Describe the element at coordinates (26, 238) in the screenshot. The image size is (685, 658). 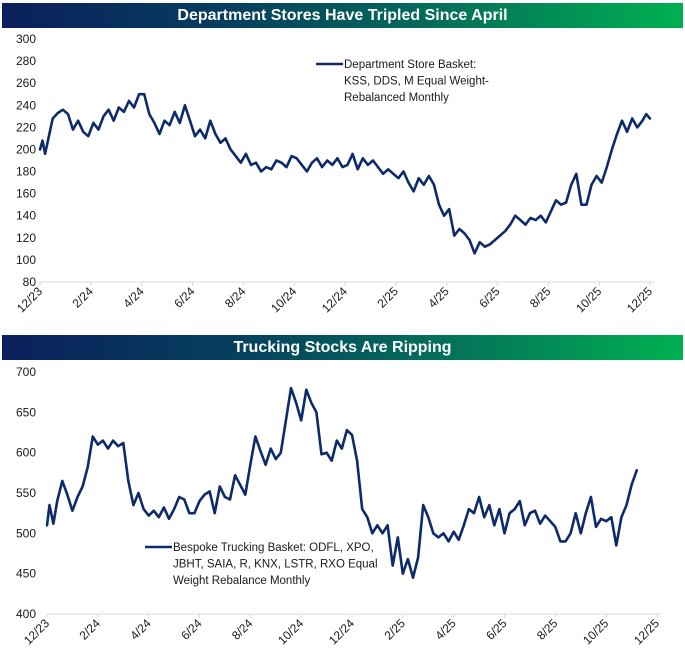
I see `y-tick-label: 120` at that location.